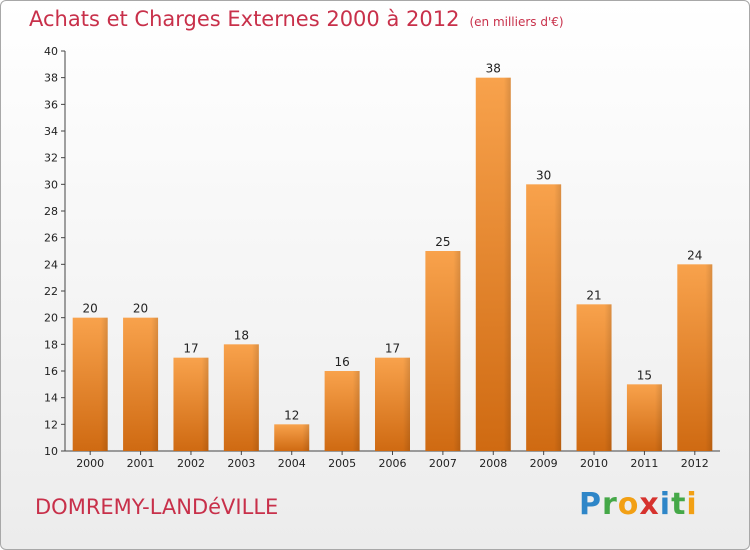 Image resolution: width=750 pixels, height=550 pixels. I want to click on data-label-2009: 30, so click(543, 175).